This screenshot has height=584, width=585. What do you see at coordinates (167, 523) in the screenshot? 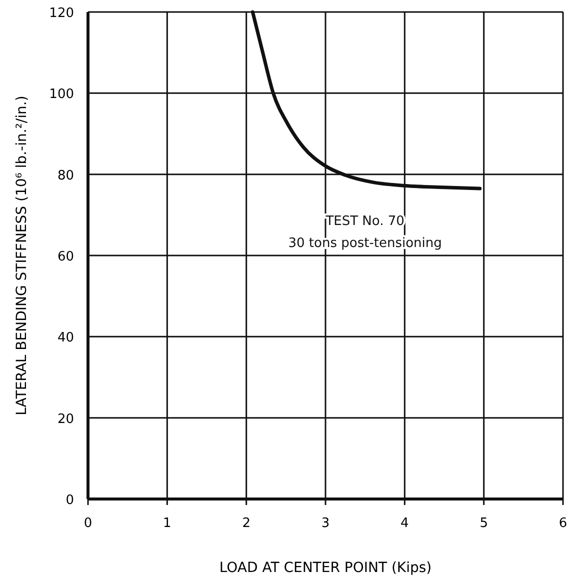
I see `x-tick-label: 1` at bounding box center [167, 523].